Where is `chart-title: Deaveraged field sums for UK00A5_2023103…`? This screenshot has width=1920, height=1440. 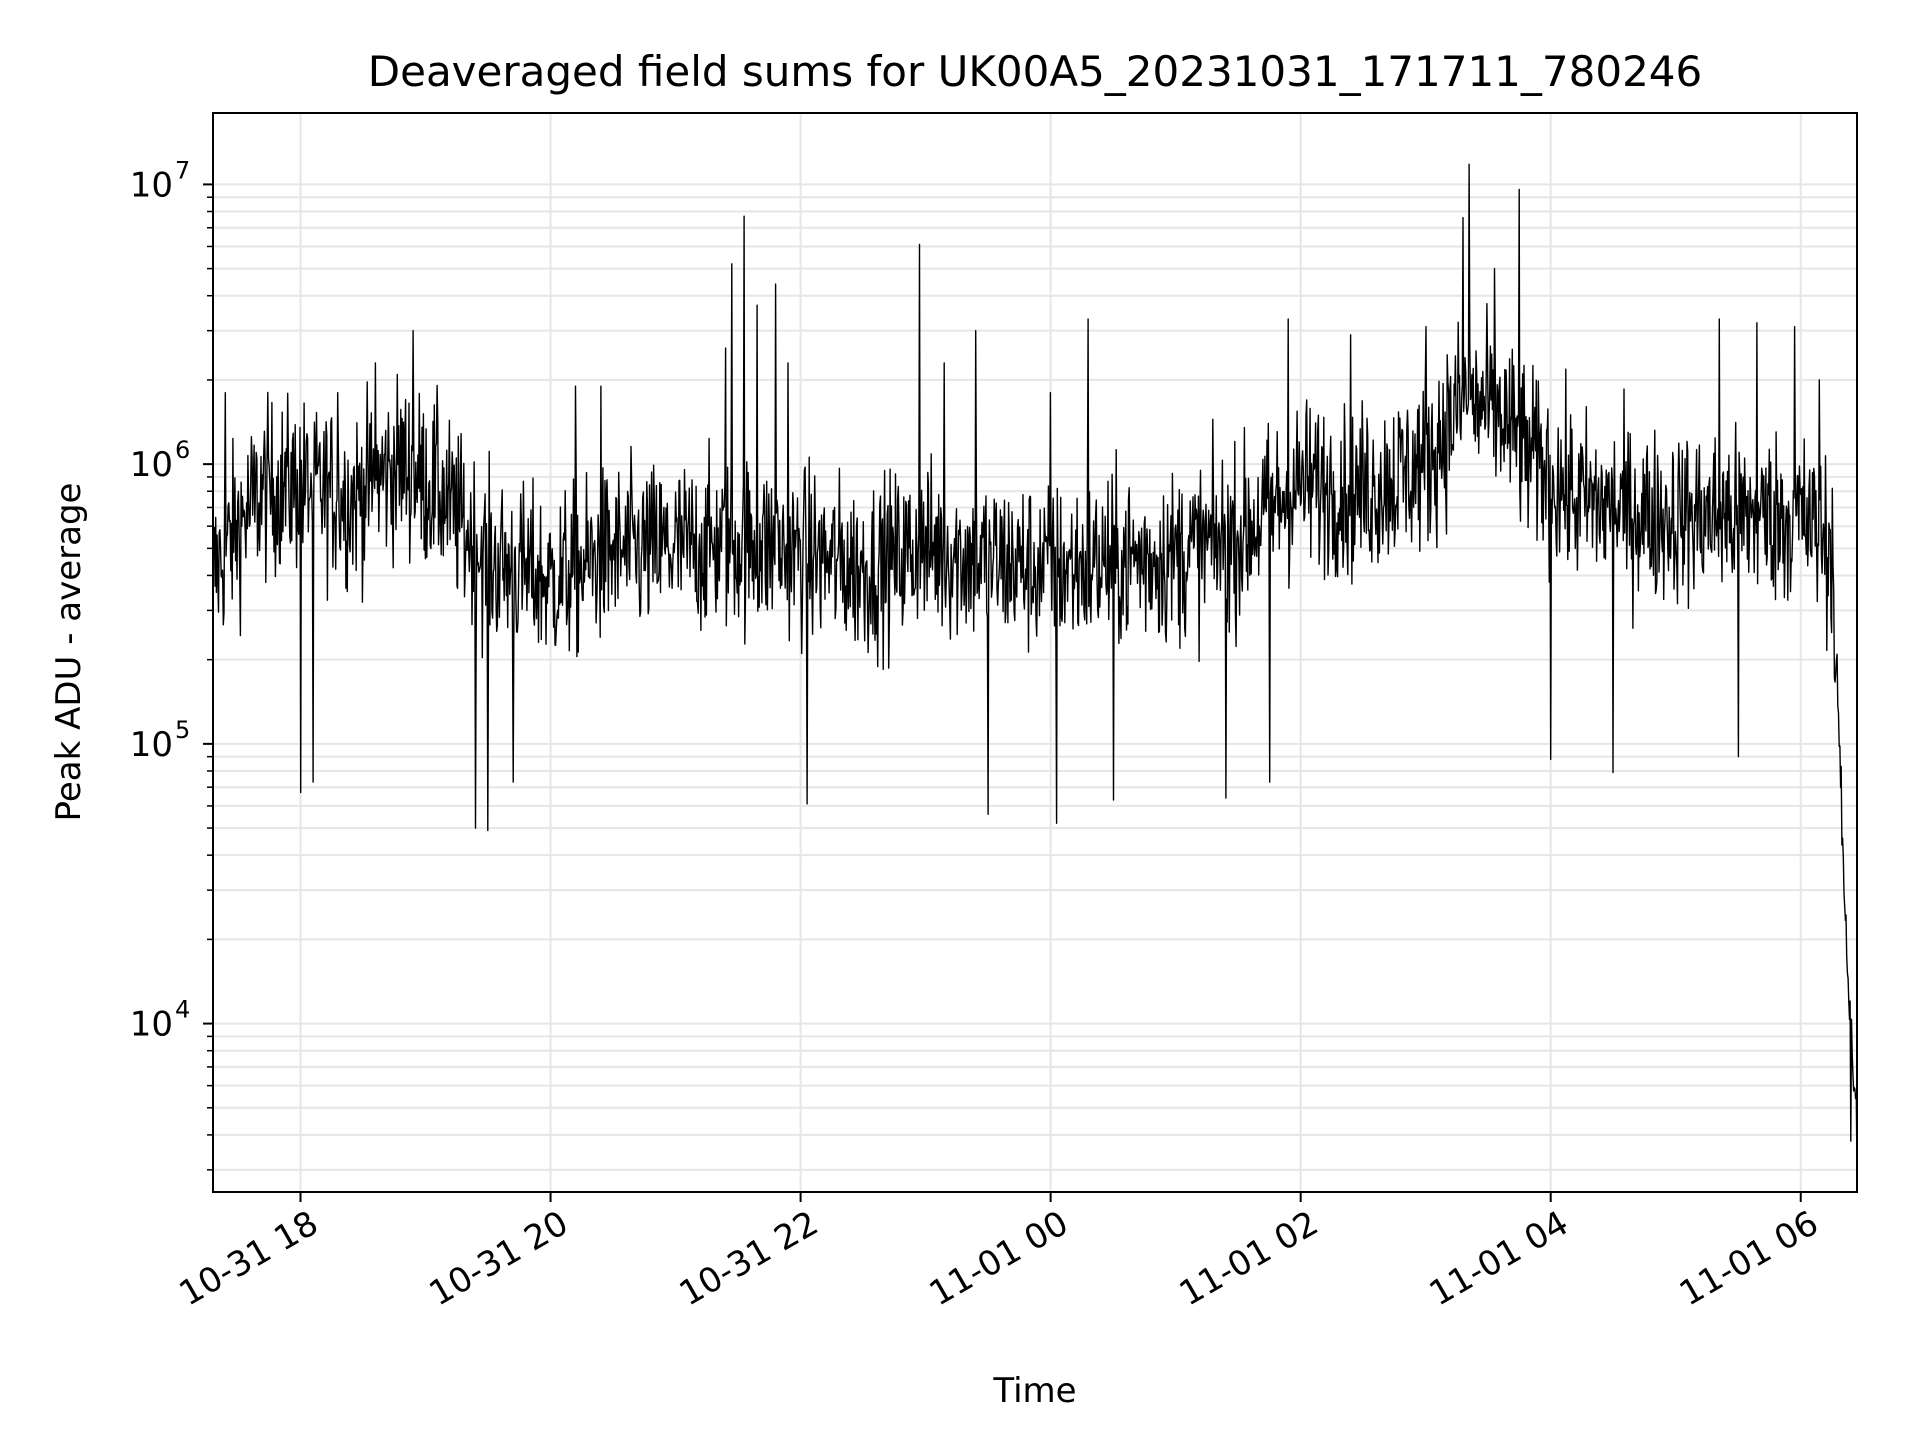 chart-title: Deaveraged field sums for UK00A5_2023103… is located at coordinates (1035, 71).